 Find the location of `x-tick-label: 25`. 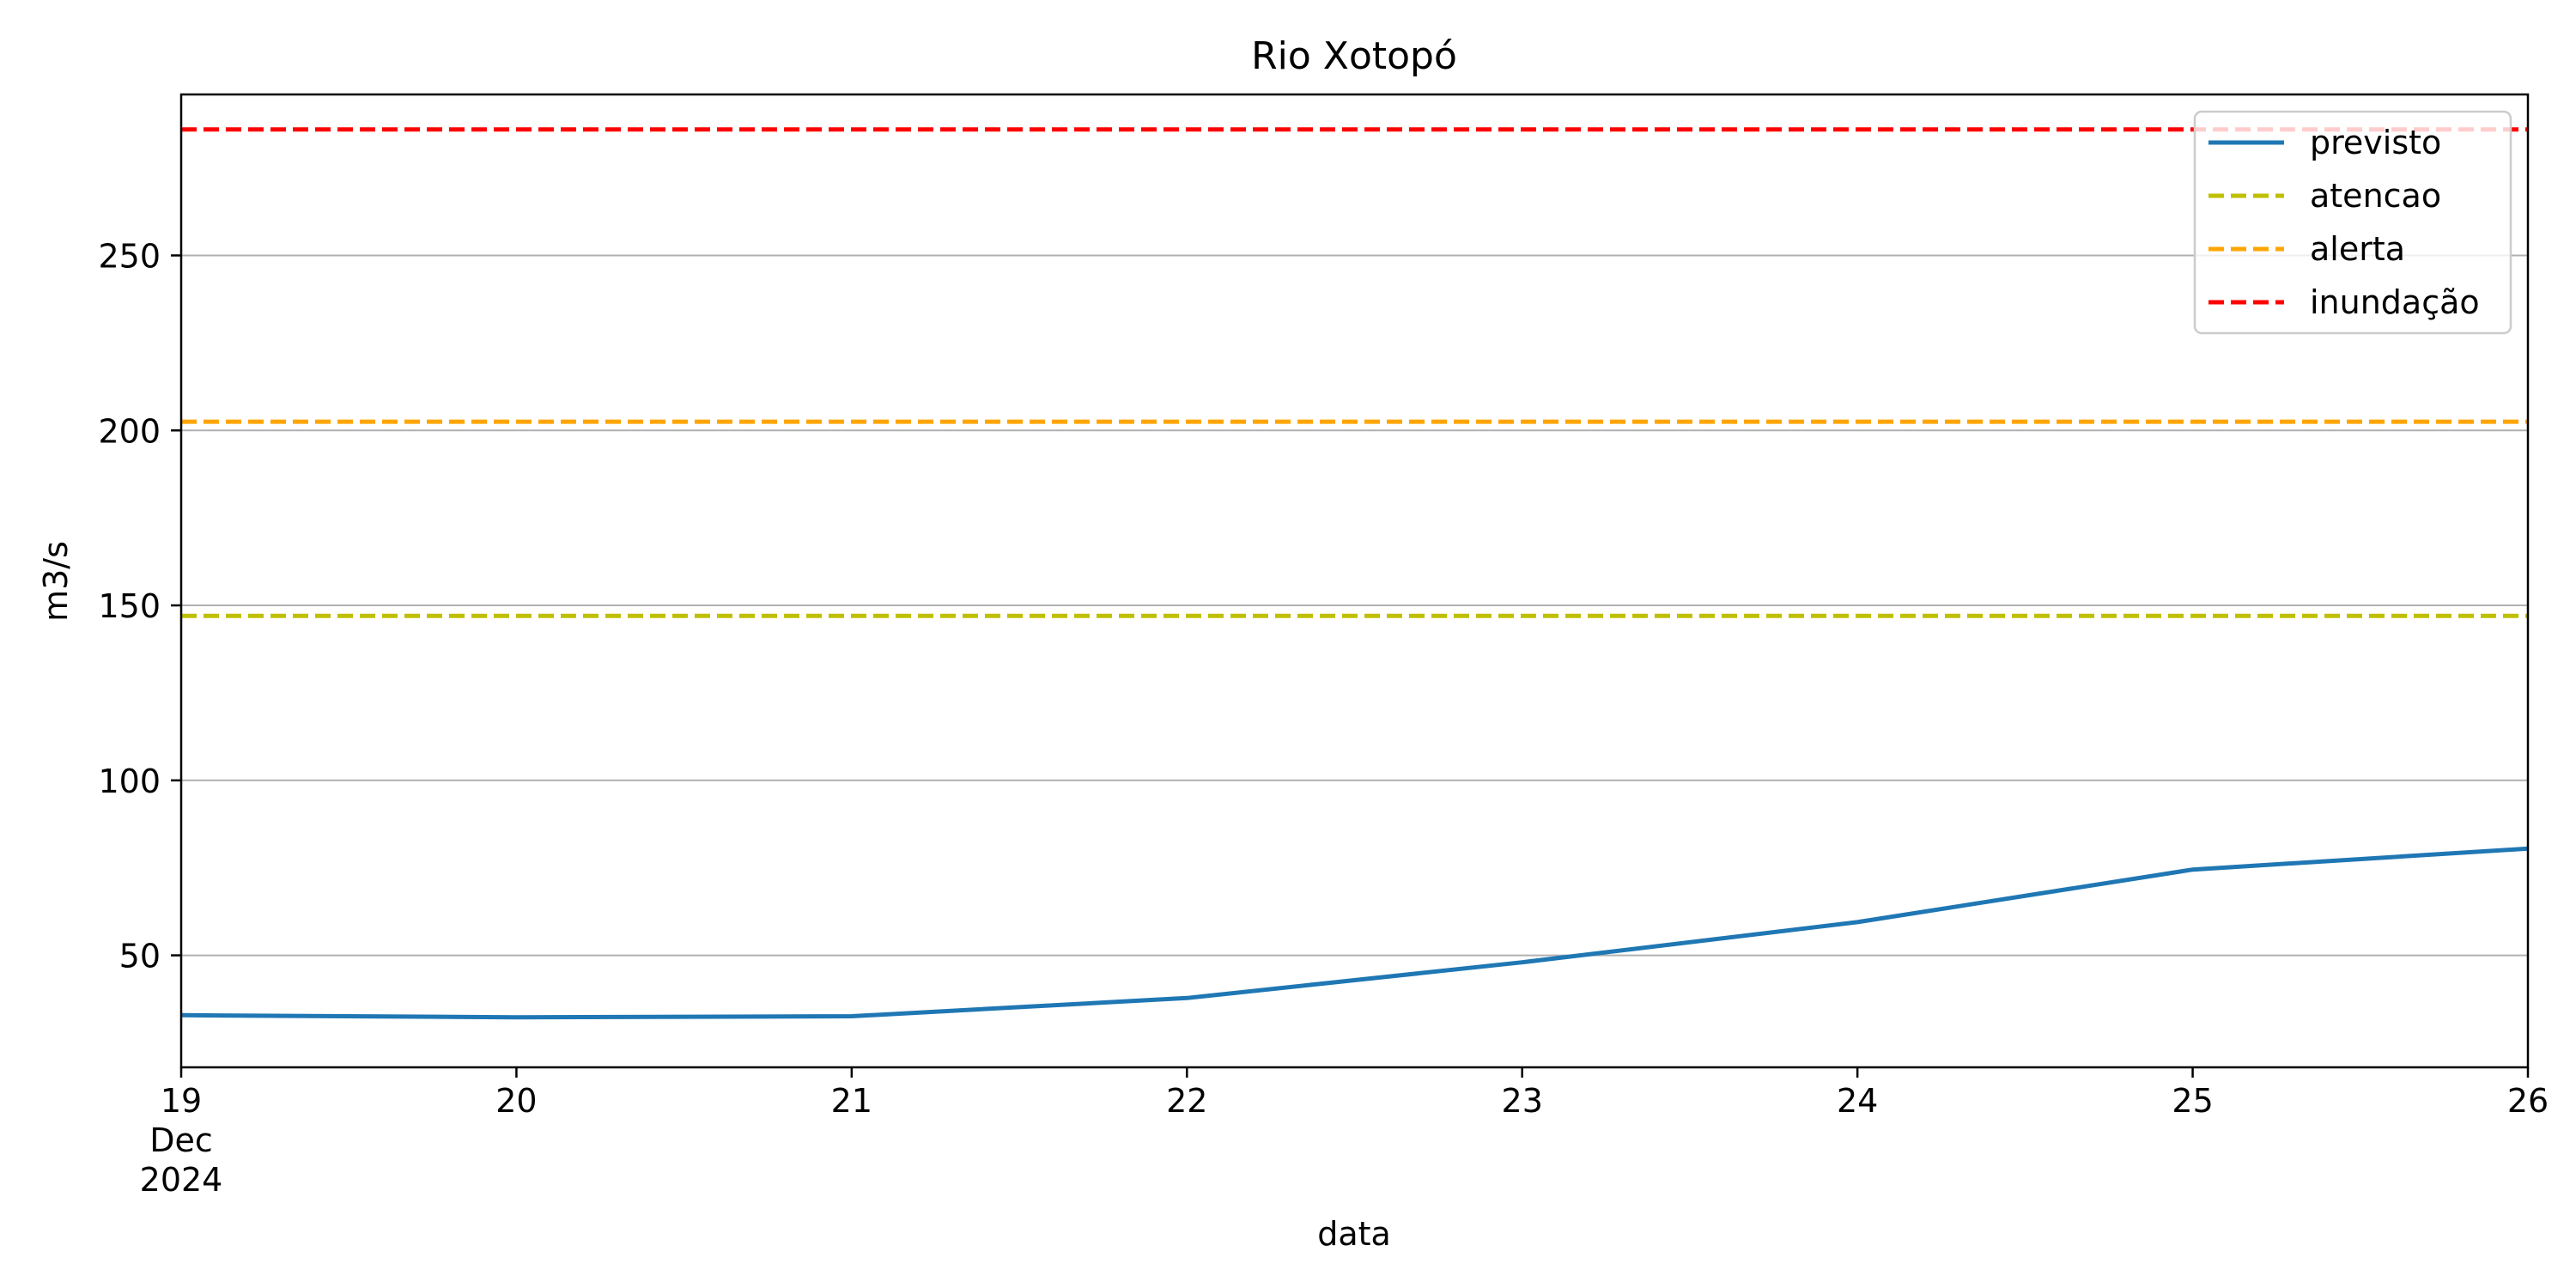

x-tick-label: 25 is located at coordinates (2192, 1101).